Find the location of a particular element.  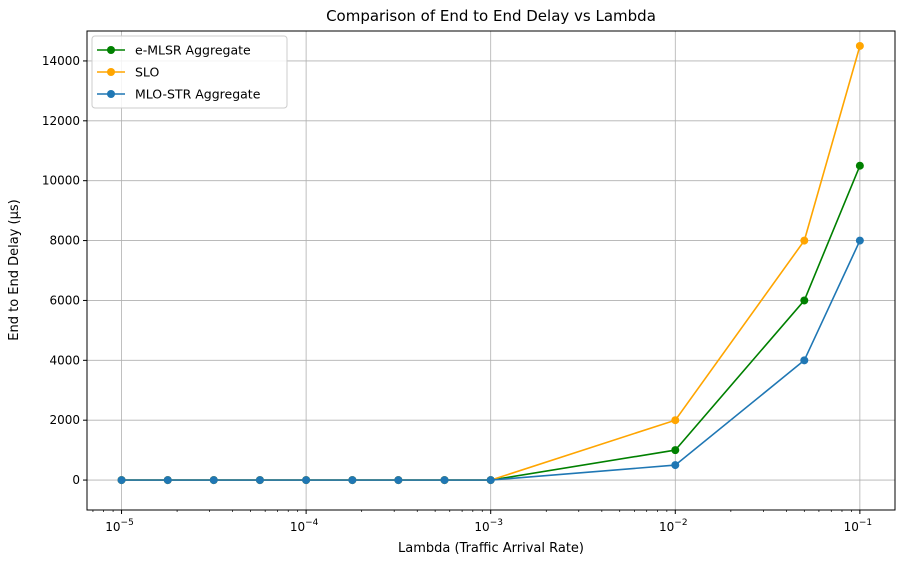

x-tick-label: 10⁻⁴ is located at coordinates (304, 526).